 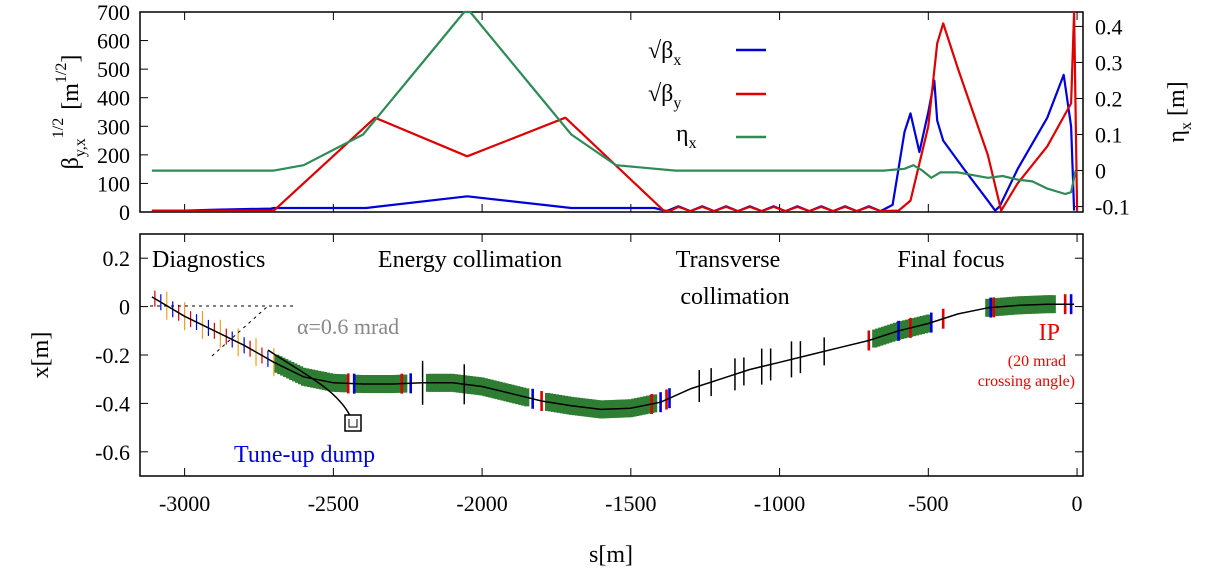 What do you see at coordinates (707, 95) in the screenshot?
I see `legend: √βx √βy ηx` at bounding box center [707, 95].